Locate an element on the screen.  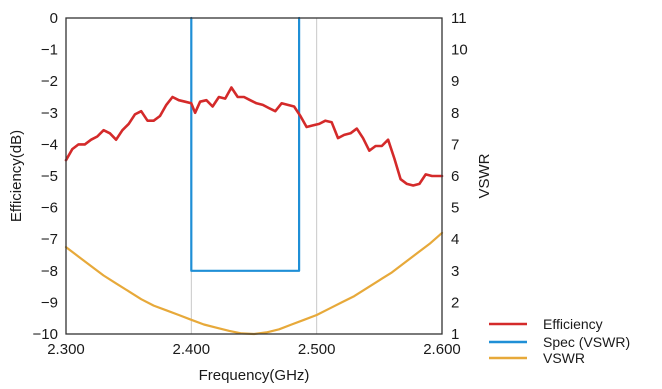
y-tick-label-right: 7 is located at coordinates (455, 144).